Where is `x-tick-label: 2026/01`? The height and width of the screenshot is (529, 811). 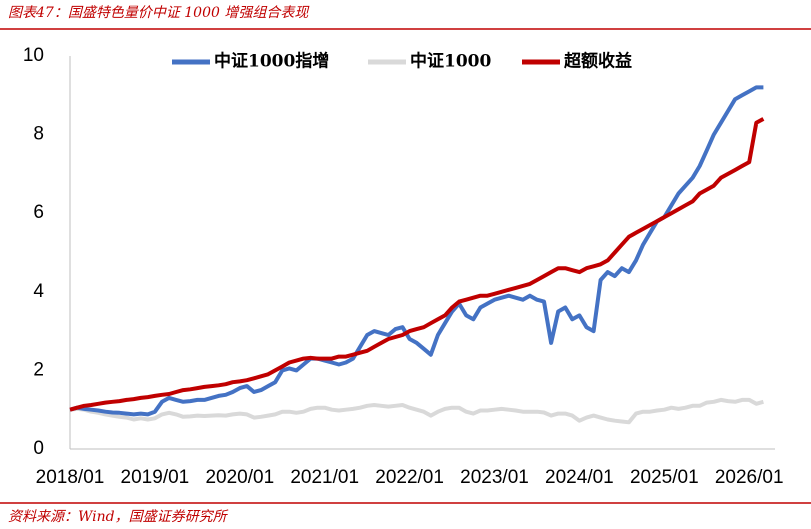
x-tick-label: 2026/01 is located at coordinates (749, 477).